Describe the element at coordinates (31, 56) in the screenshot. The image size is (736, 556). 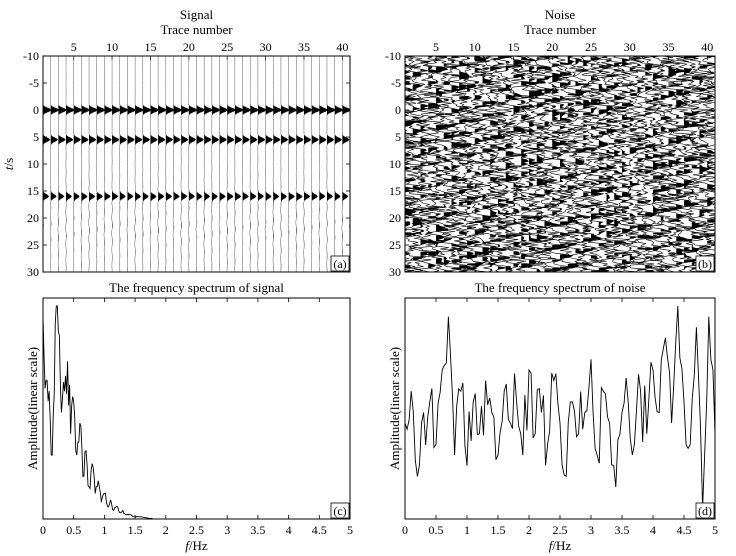
I see `y-tick-label: -10` at that location.